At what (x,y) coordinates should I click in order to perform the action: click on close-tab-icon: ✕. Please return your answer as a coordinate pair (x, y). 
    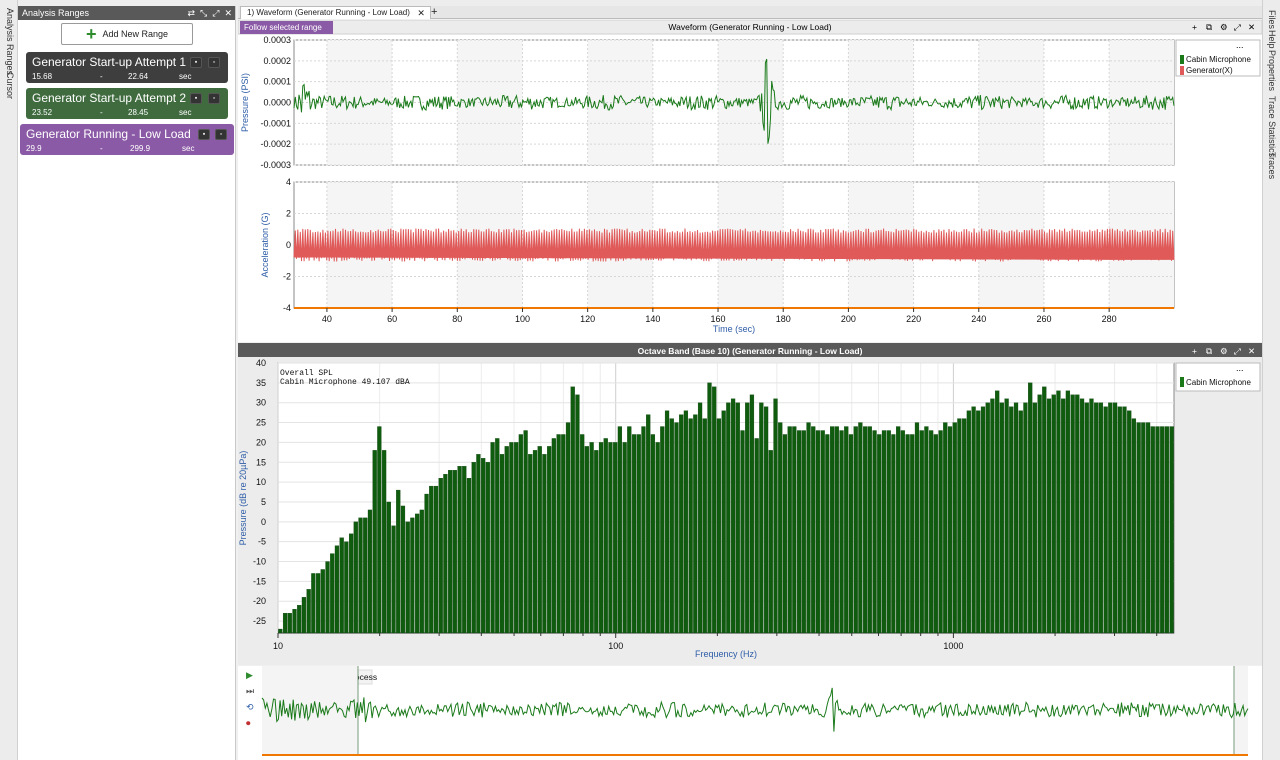
    Looking at the image, I should click on (421, 13).